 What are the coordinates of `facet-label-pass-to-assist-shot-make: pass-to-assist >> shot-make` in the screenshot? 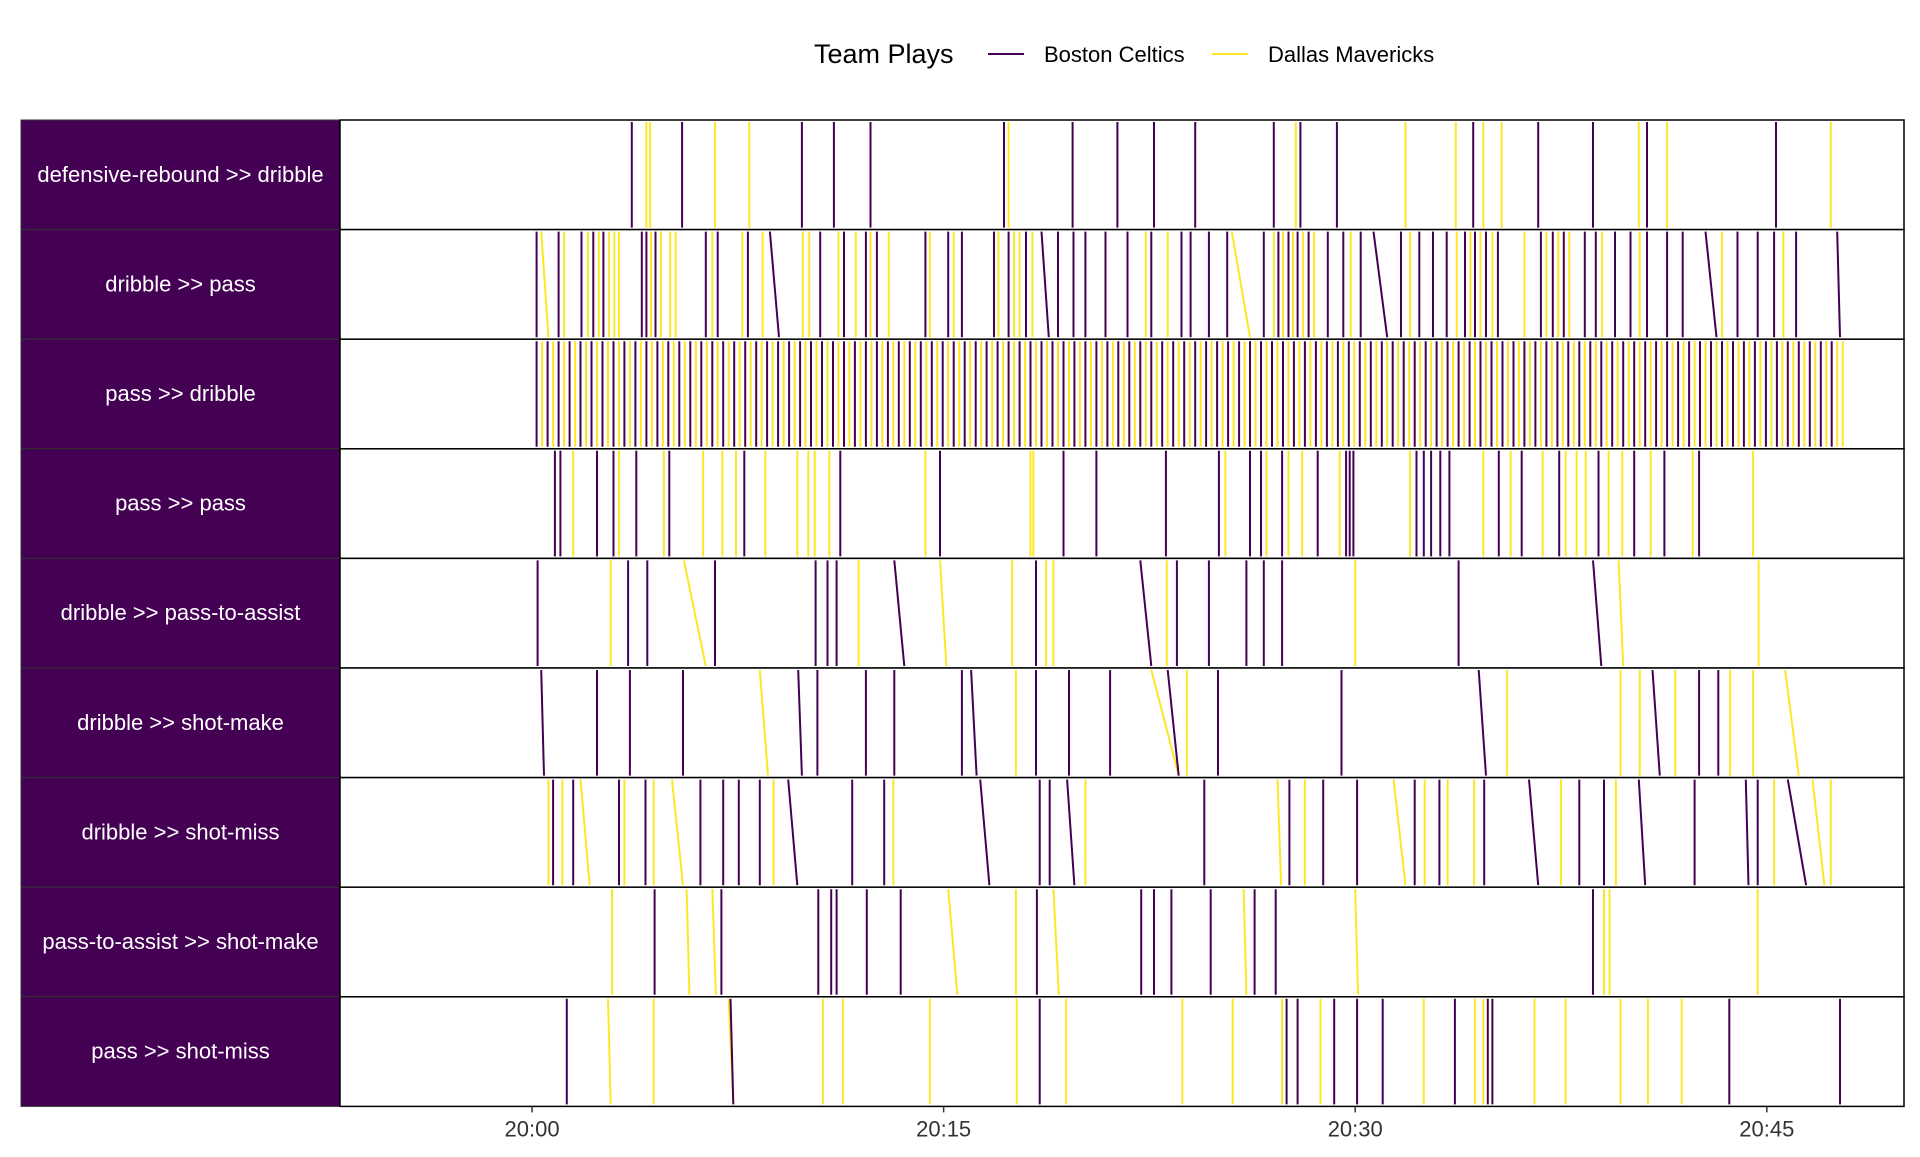 It's located at (180, 941).